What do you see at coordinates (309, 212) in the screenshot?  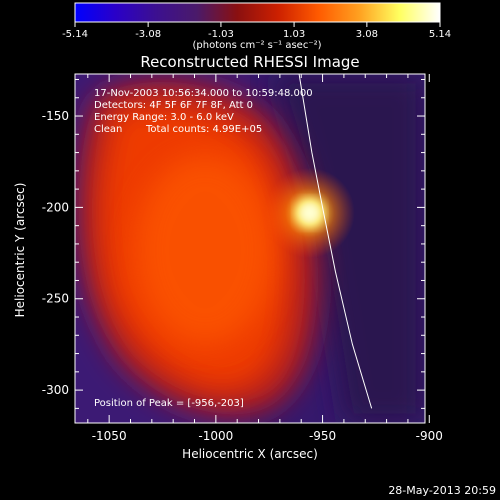 I see `heatmap-peak-core` at bounding box center [309, 212].